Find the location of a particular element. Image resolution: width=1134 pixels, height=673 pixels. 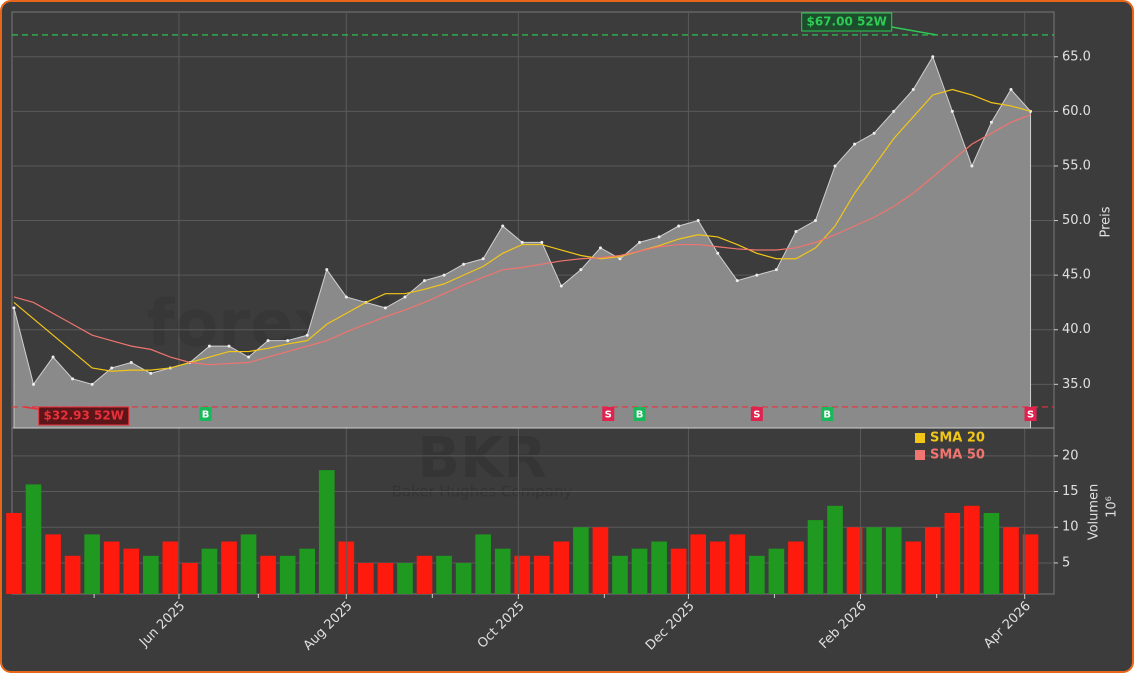

high-arrow is located at coordinates (914, 31).